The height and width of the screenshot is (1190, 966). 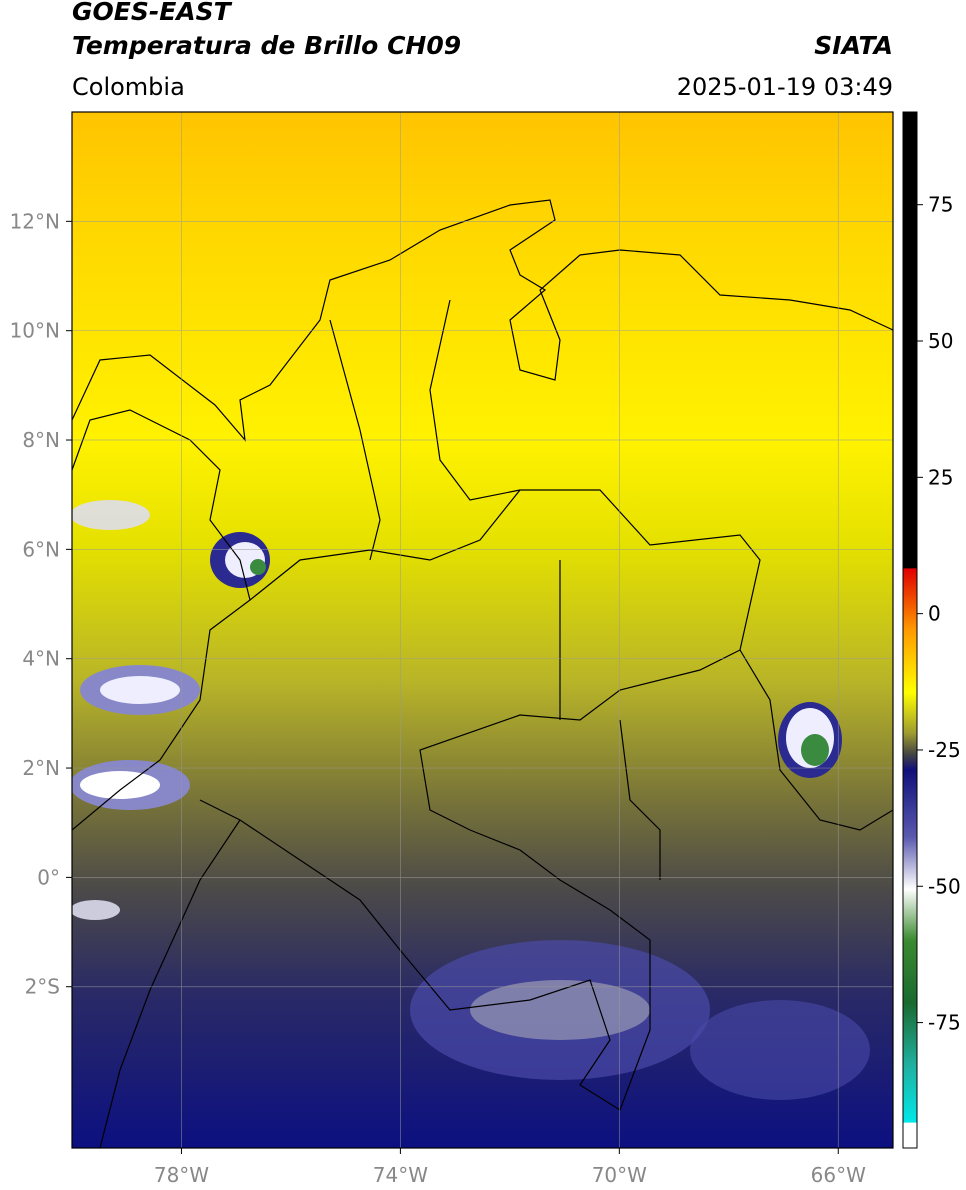 What do you see at coordinates (41, 659) in the screenshot?
I see `lat-tick-label: 4°N` at bounding box center [41, 659].